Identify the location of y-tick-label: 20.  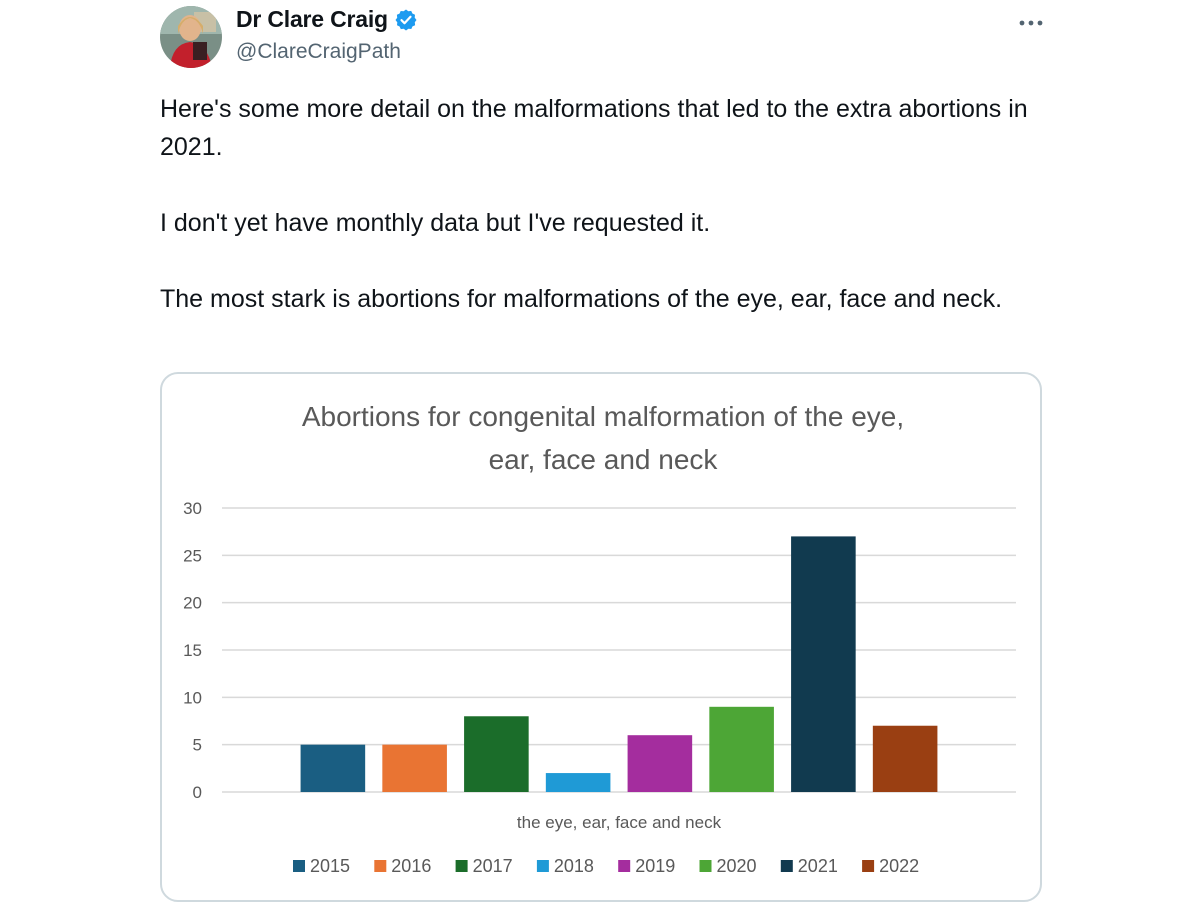
(192, 603).